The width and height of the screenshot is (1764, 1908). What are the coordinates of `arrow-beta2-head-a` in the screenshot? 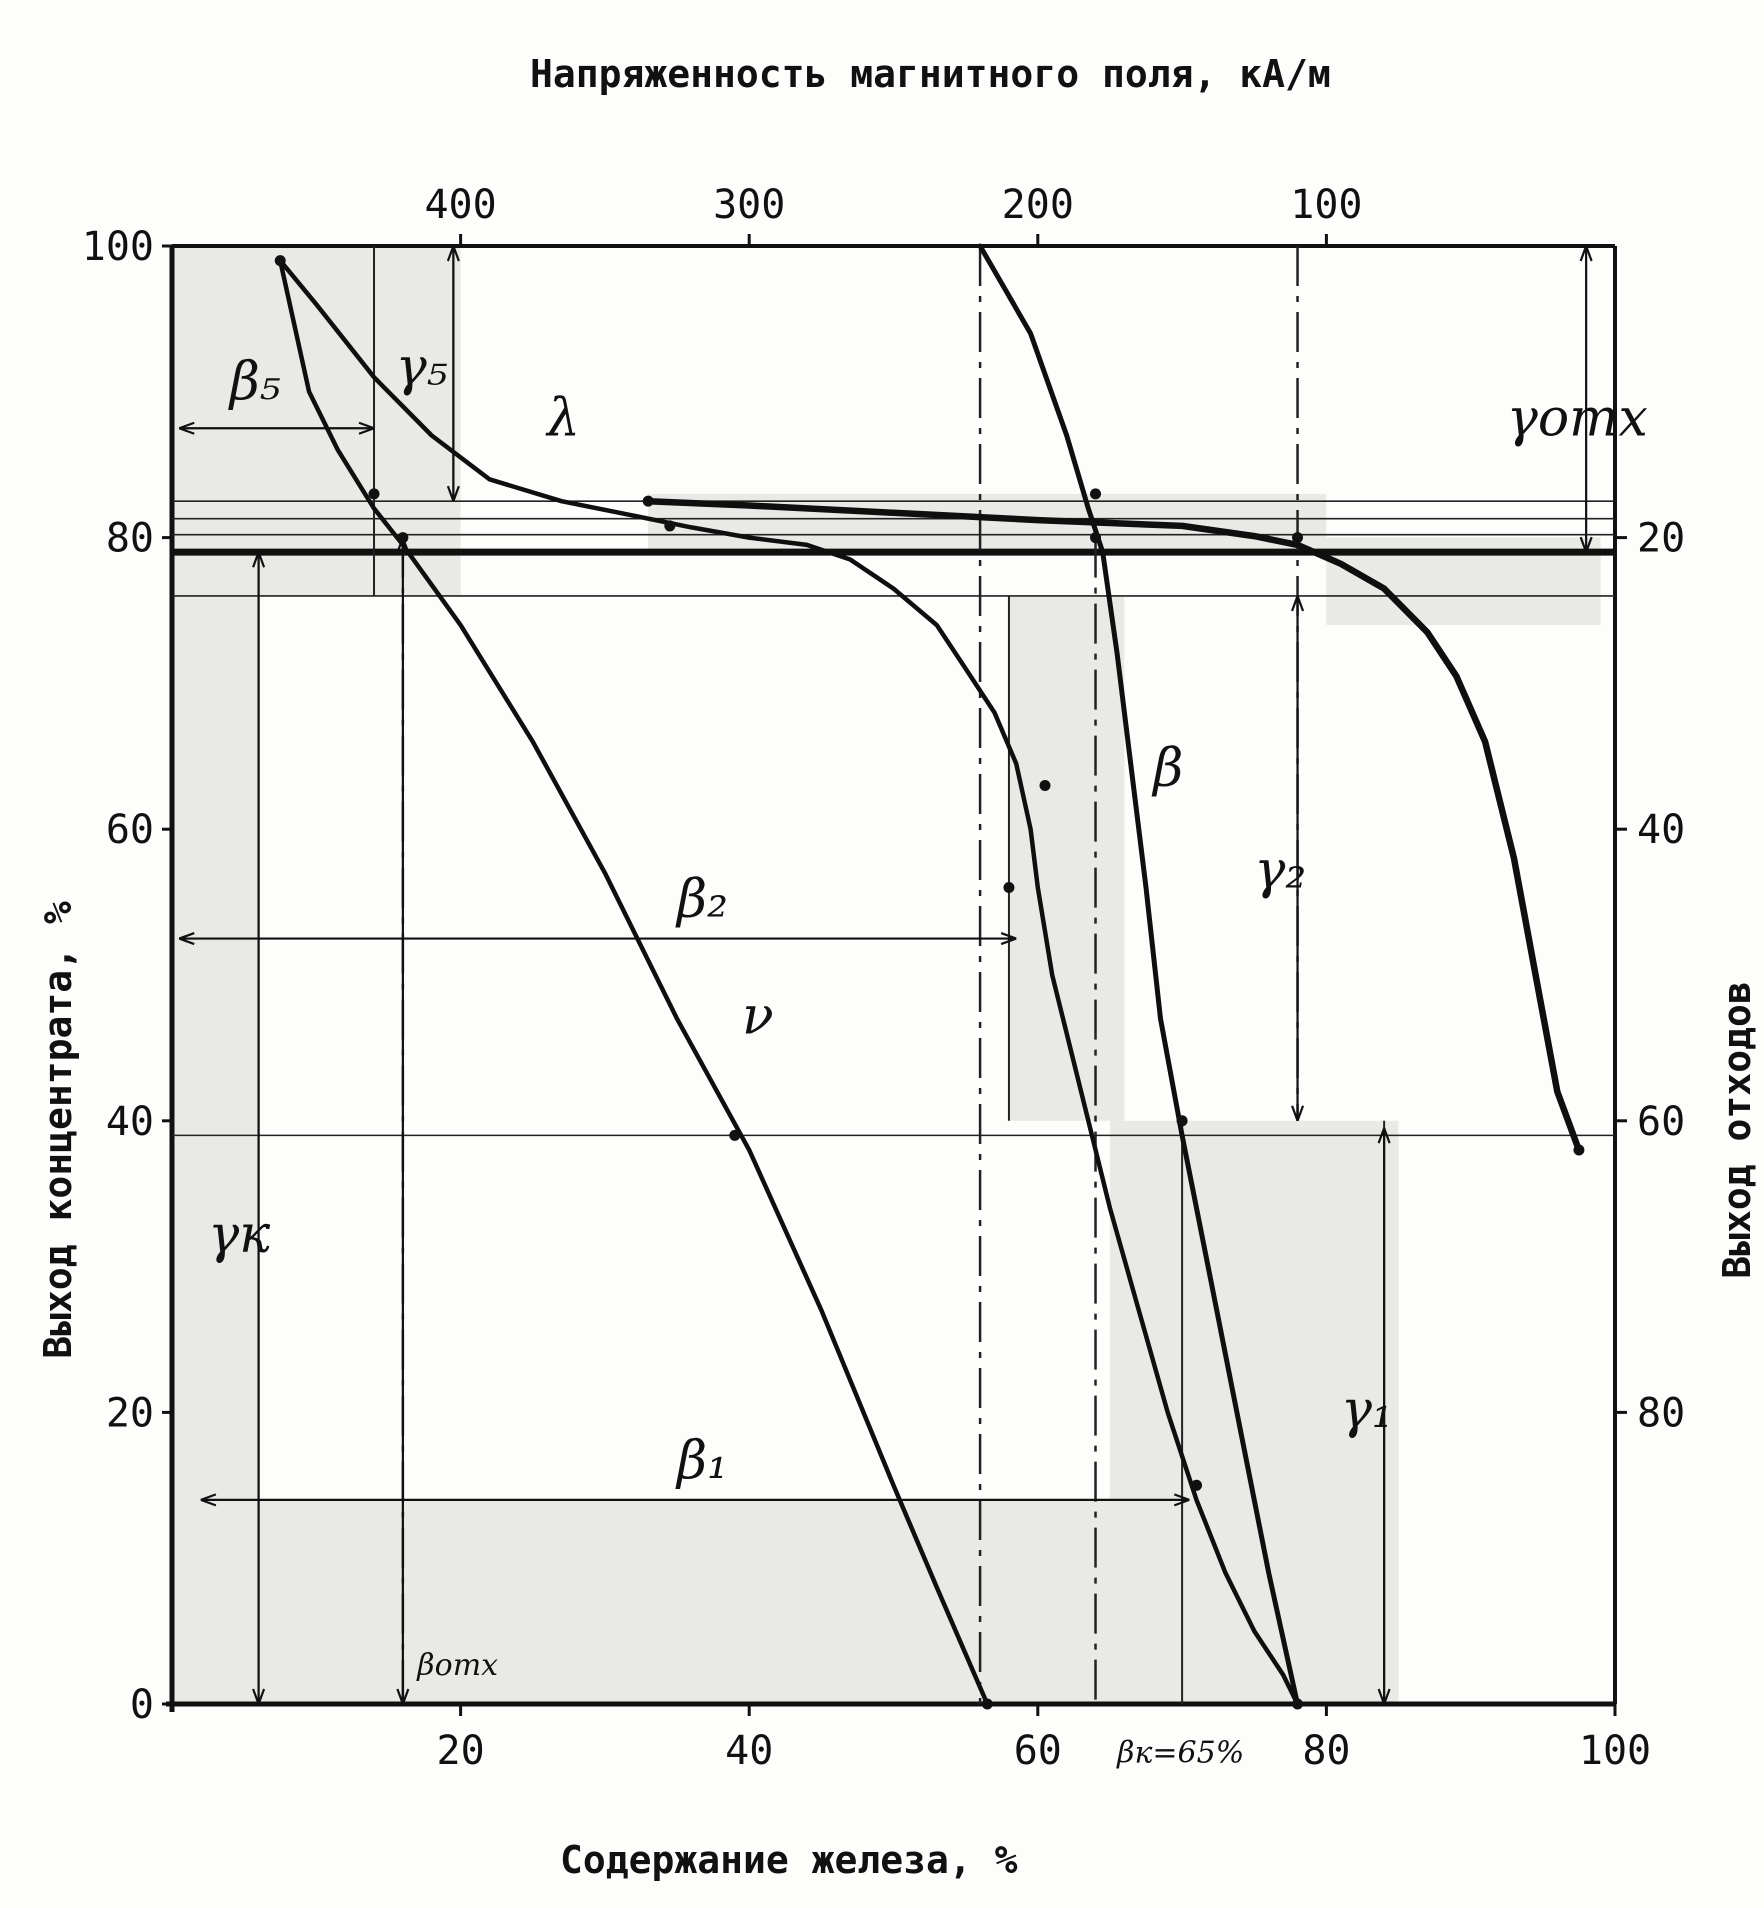 It's located at (186, 939).